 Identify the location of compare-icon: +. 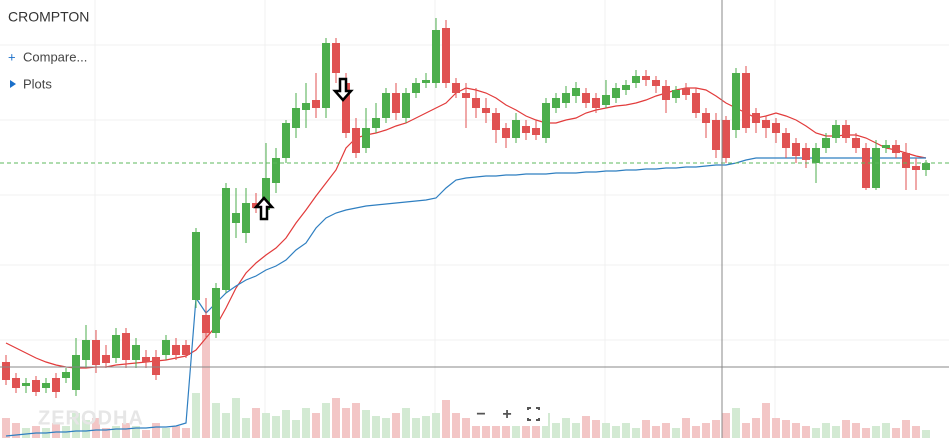
(12, 56).